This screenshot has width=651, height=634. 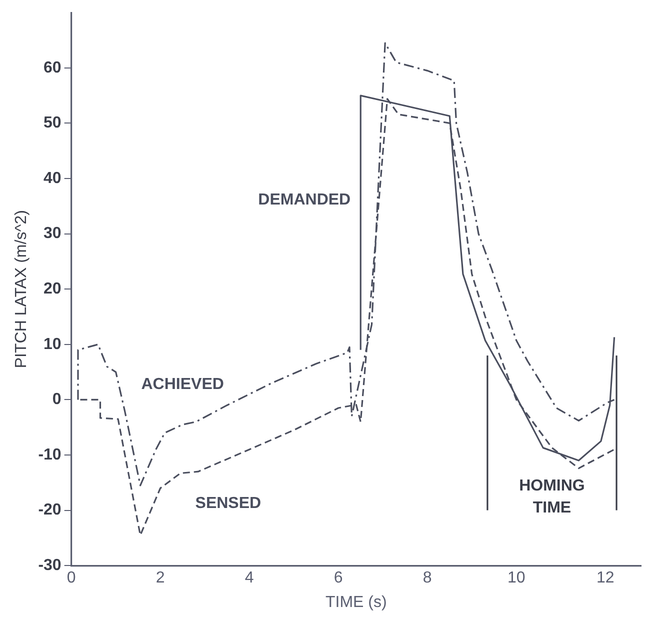 What do you see at coordinates (182, 384) in the screenshot?
I see `series-label: ACHIEVED` at bounding box center [182, 384].